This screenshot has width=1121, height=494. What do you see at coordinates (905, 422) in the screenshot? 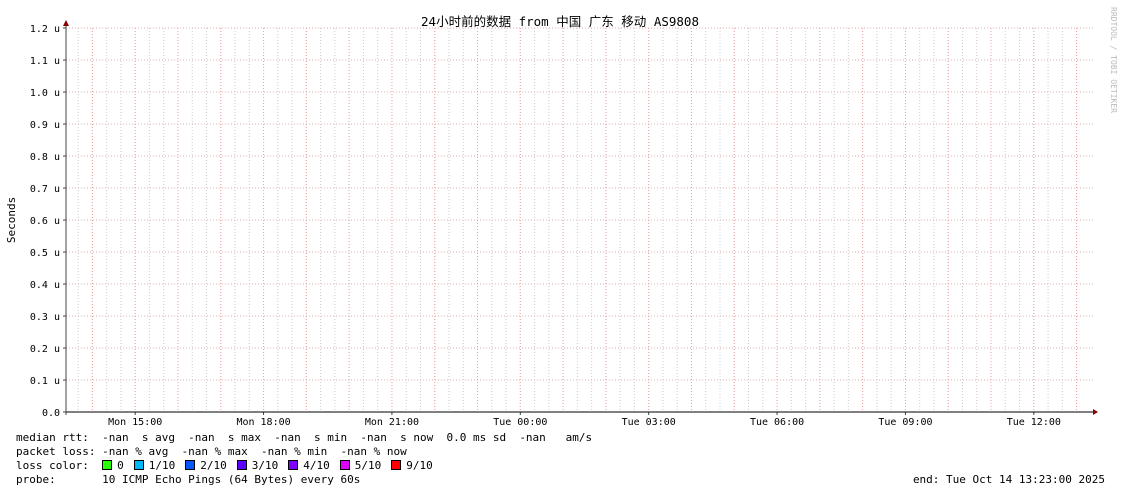
I see `x-tick-label: Tue 09:00` at bounding box center [905, 422].